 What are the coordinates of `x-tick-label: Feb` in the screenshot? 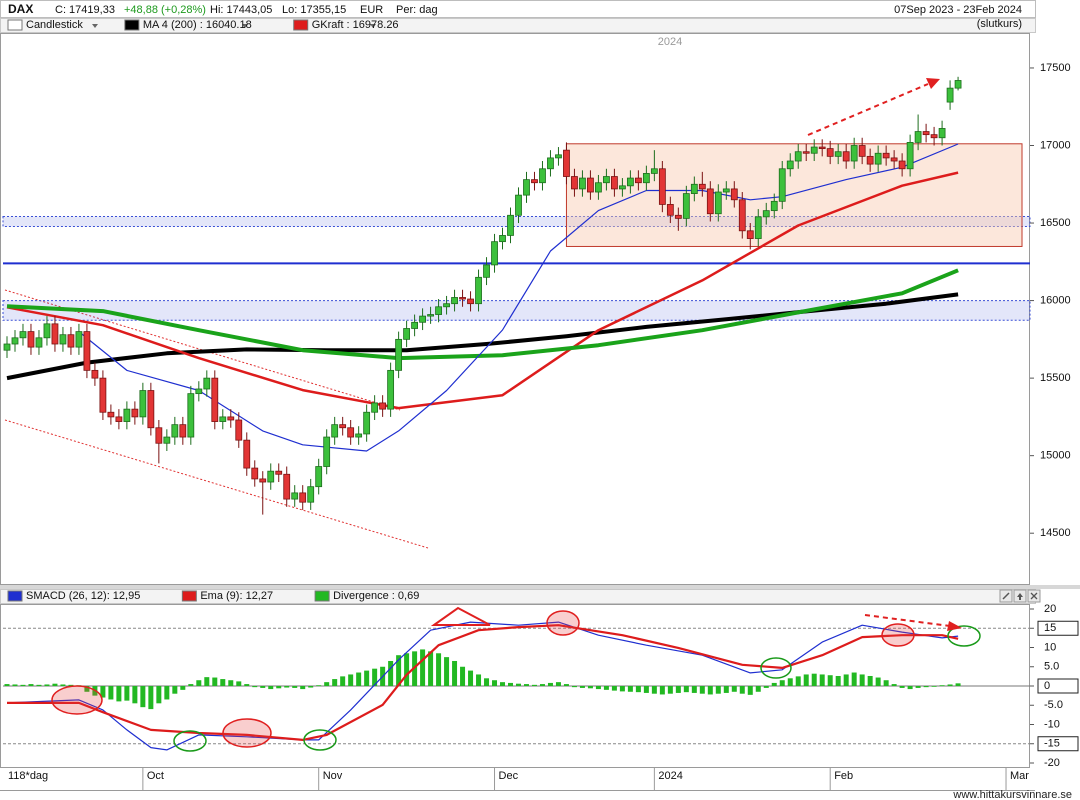 It's located at (843, 776).